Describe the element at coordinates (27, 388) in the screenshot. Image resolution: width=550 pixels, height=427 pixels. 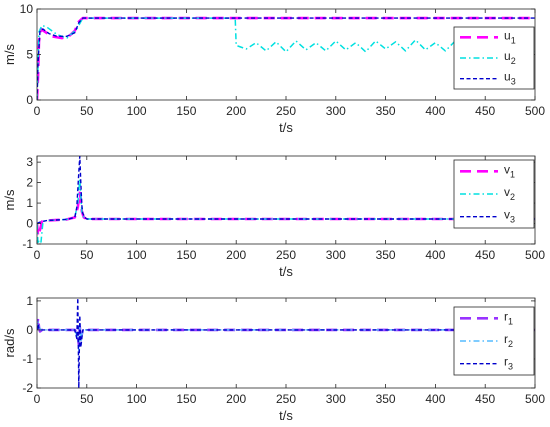
I see `y-tick-label: -2` at that location.